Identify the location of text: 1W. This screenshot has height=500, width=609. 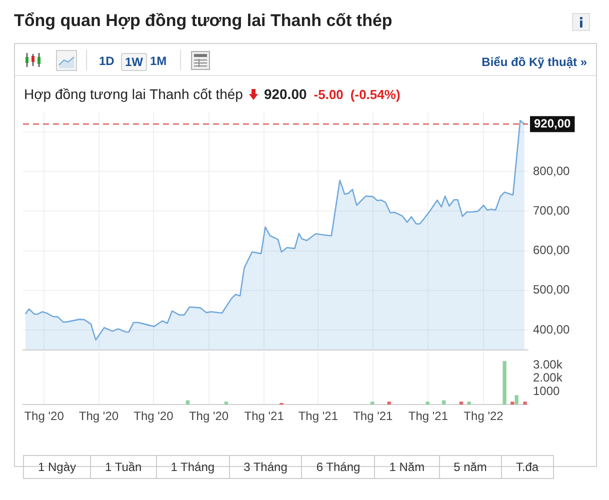
(134, 62).